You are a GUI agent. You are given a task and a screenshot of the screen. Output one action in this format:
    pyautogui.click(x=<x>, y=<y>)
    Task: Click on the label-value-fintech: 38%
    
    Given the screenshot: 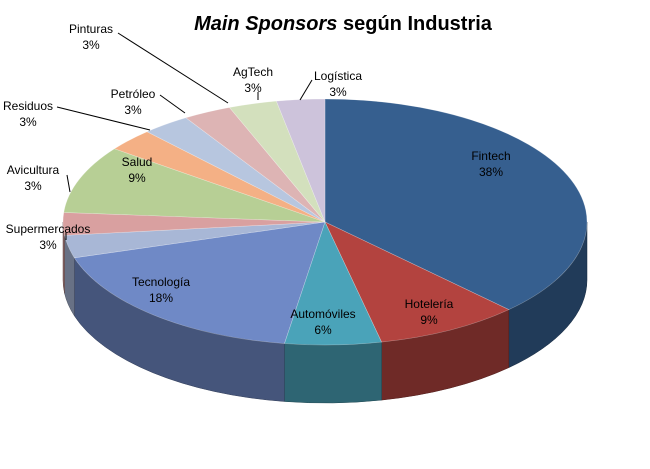 What is the action you would take?
    pyautogui.click(x=491, y=172)
    